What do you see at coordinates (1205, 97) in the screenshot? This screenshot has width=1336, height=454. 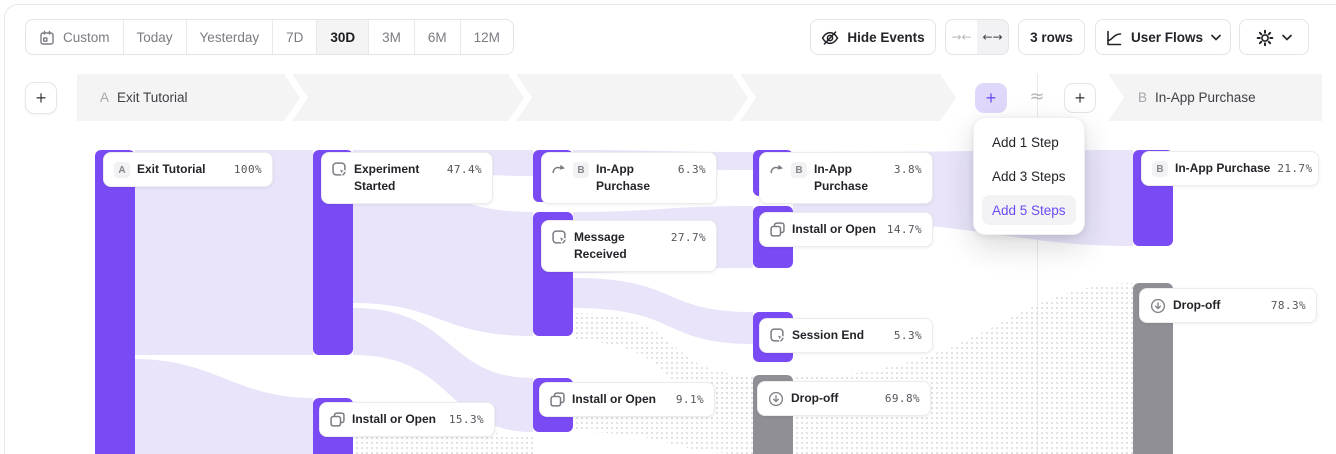 I see `end-event-label: In-App Purchase` at bounding box center [1205, 97].